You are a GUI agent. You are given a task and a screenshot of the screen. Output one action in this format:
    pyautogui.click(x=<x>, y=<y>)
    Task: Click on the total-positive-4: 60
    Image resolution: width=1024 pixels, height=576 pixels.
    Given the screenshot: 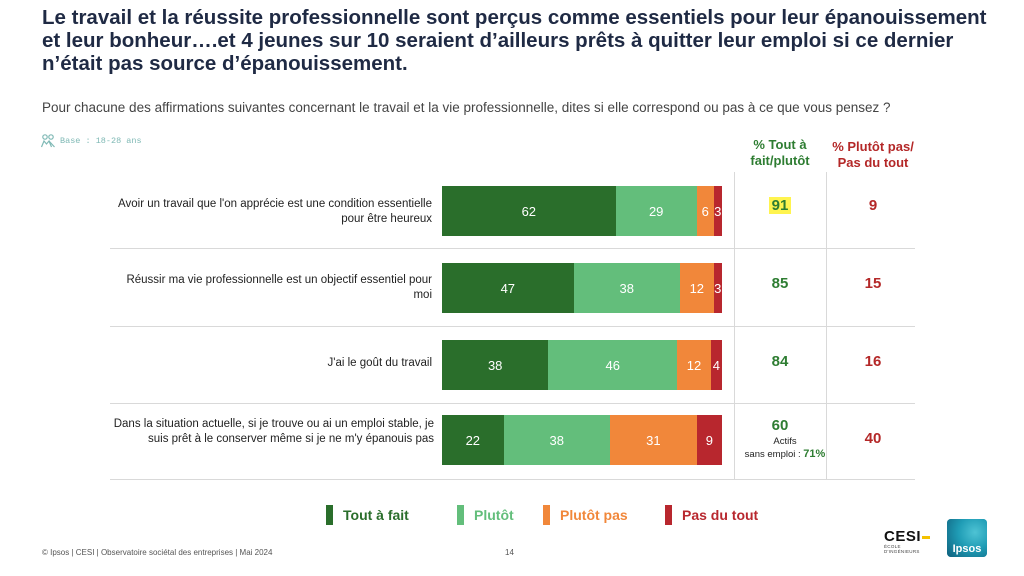 What is the action you would take?
    pyautogui.click(x=780, y=425)
    